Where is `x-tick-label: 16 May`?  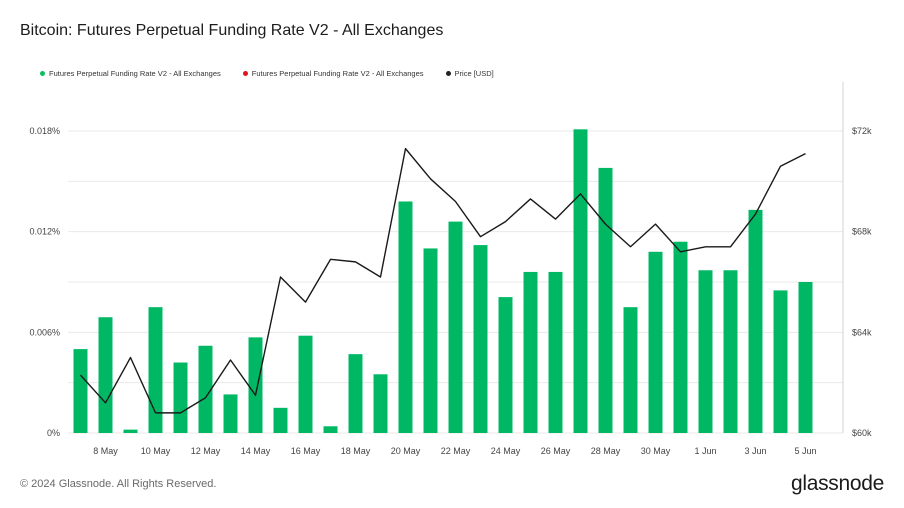 x-tick-label: 16 May is located at coordinates (306, 451).